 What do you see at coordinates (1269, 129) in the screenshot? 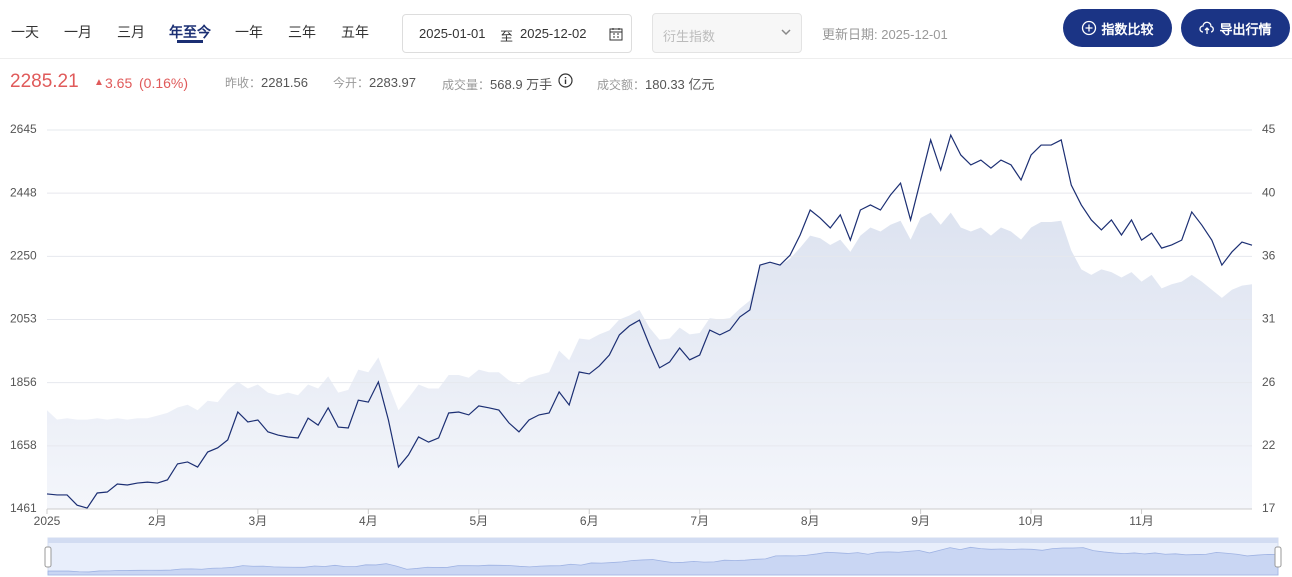
I see `y2-tick-label: 45` at bounding box center [1269, 129].